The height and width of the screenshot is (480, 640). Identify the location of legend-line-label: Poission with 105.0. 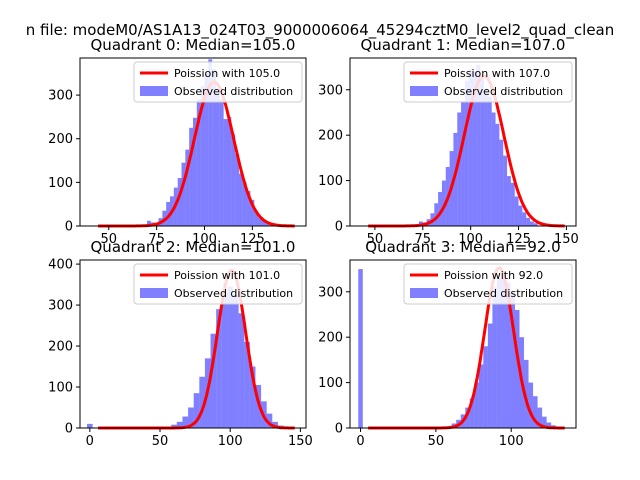
(227, 73).